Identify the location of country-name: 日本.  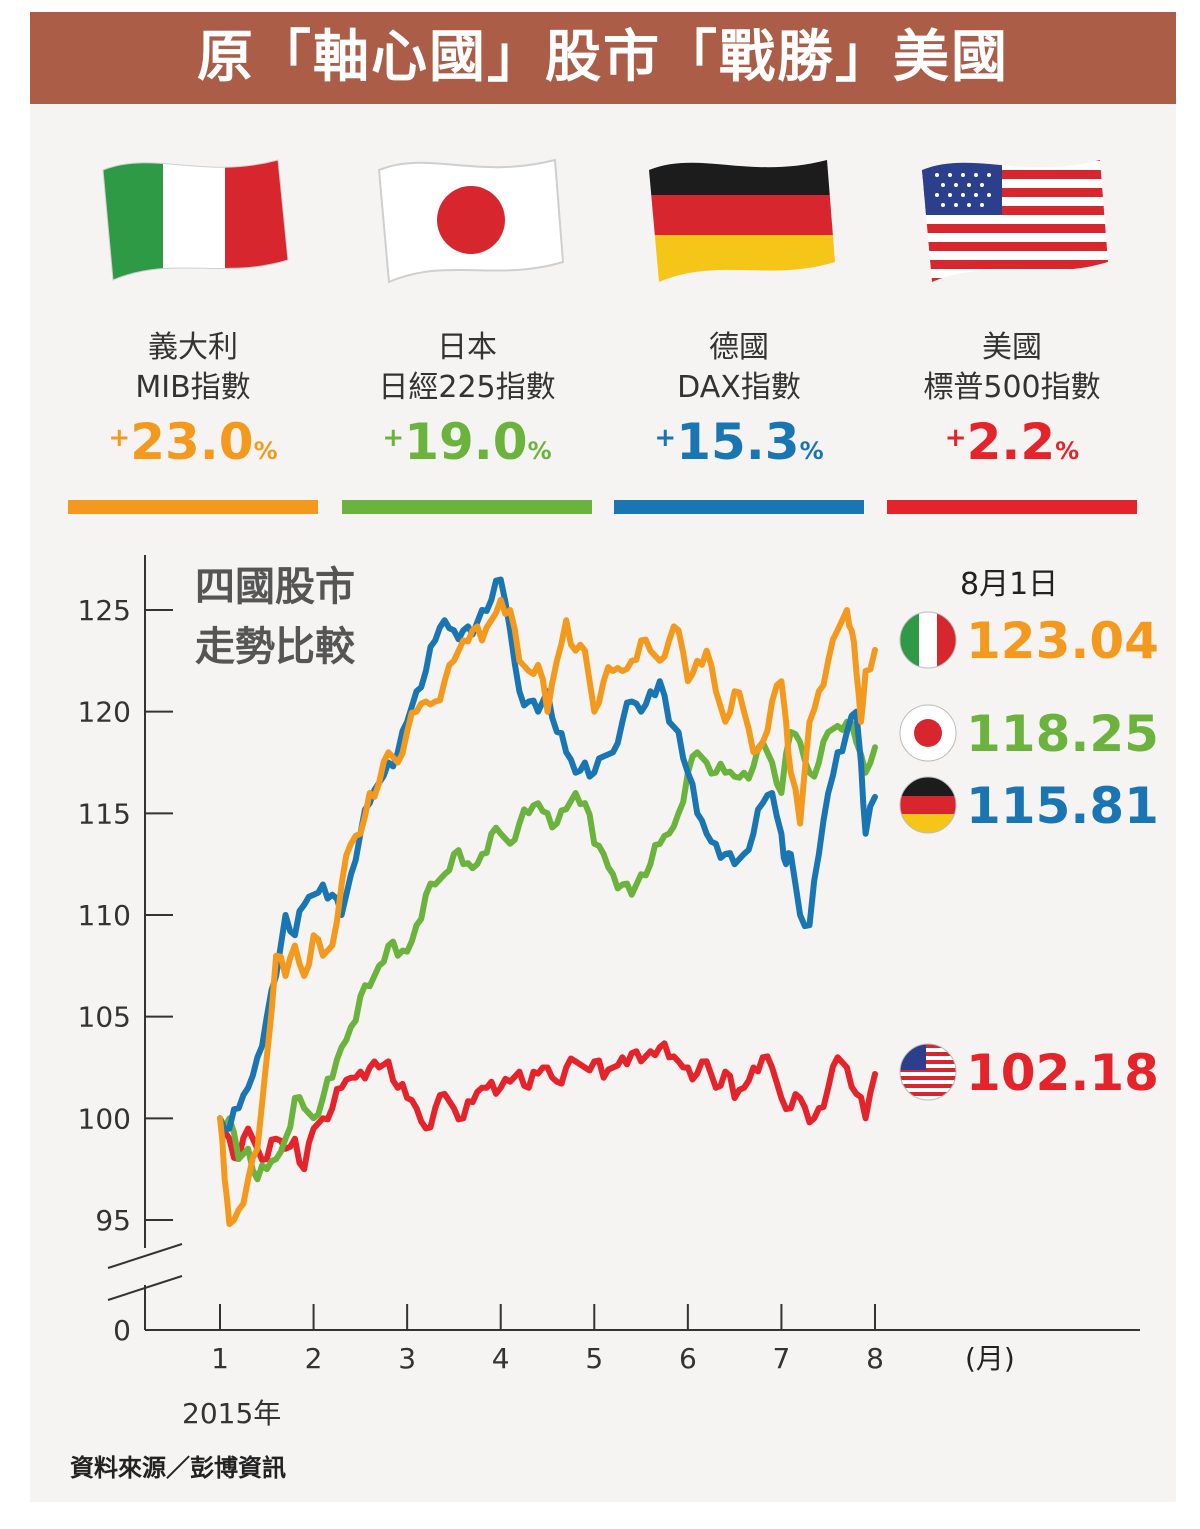
(467, 347).